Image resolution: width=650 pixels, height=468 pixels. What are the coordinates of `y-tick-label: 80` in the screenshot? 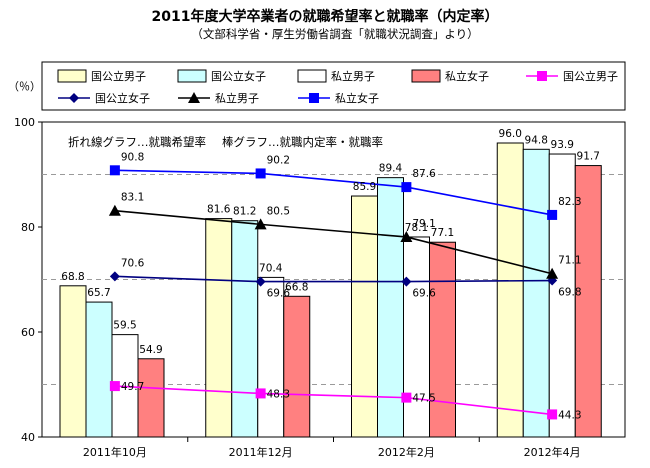 It's located at (28, 227).